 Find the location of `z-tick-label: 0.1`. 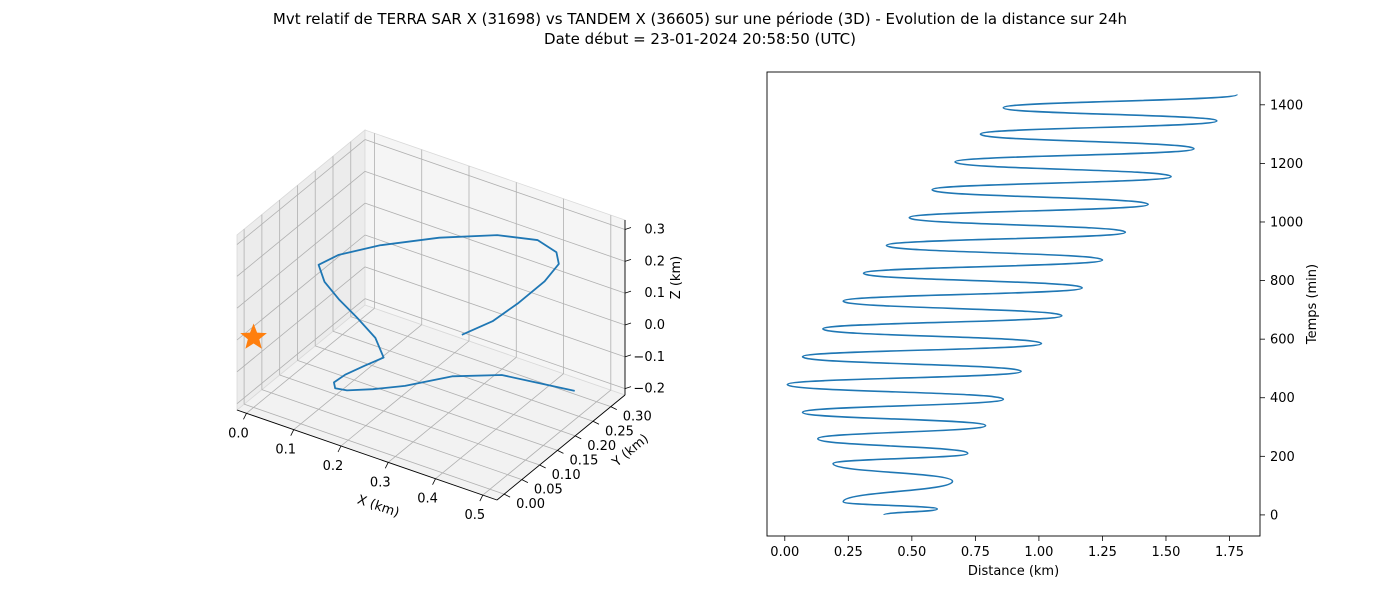

z-tick-label: 0.1 is located at coordinates (654, 293).